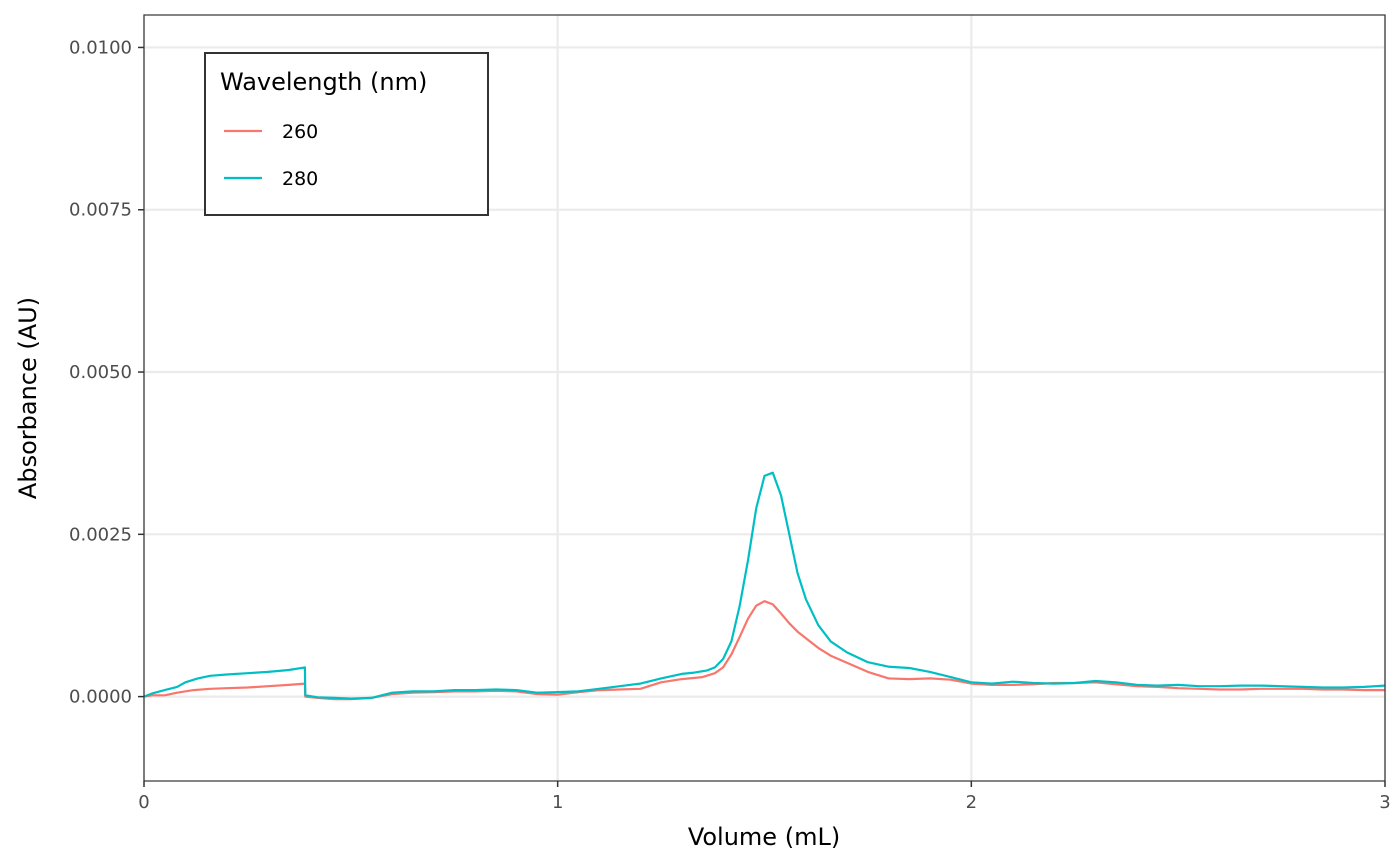  I want to click on legend-label-260: 260, so click(300, 132).